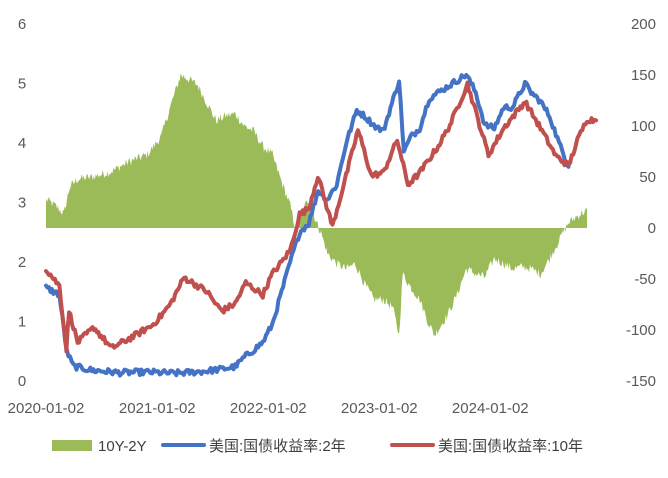 The image size is (668, 478). I want to click on y-right-tick-label: 200, so click(643, 24).